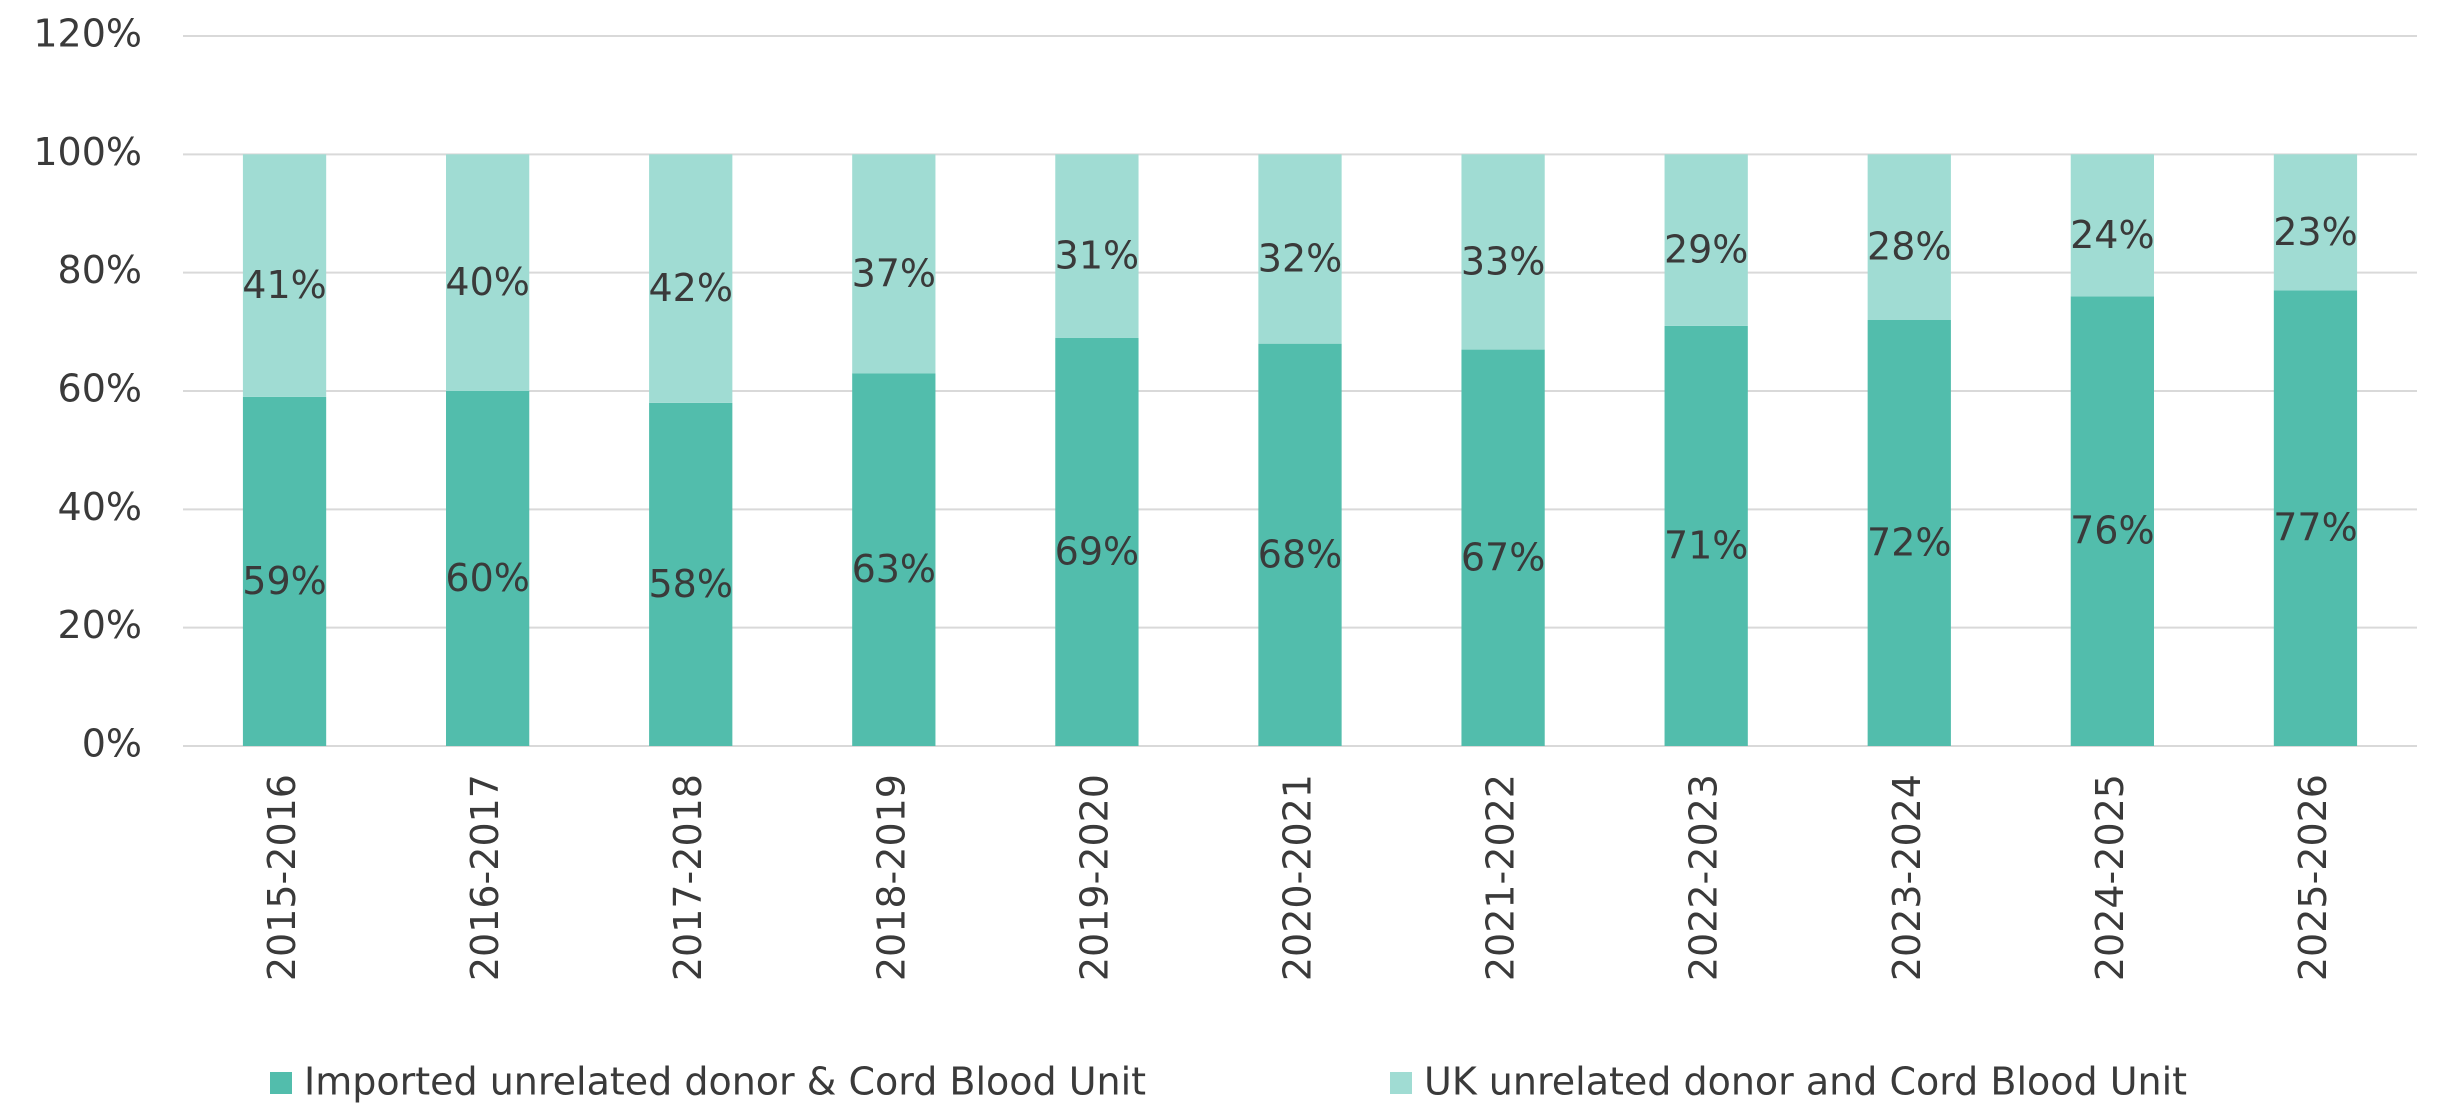 The image size is (2458, 1108). Describe the element at coordinates (100, 507) in the screenshot. I see `y-tick-label: 40%` at that location.